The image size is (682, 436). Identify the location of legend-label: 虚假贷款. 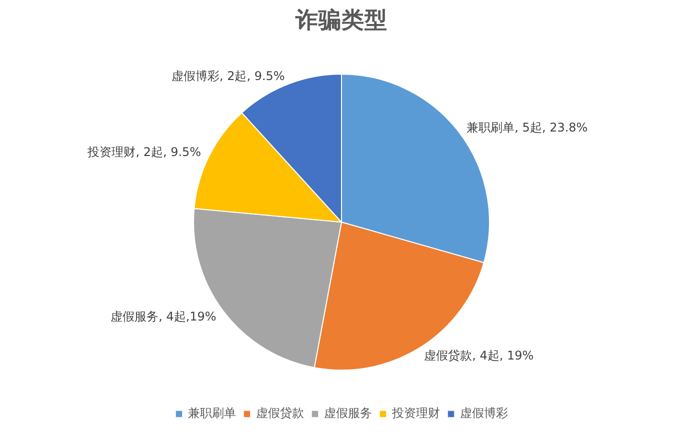
(280, 413).